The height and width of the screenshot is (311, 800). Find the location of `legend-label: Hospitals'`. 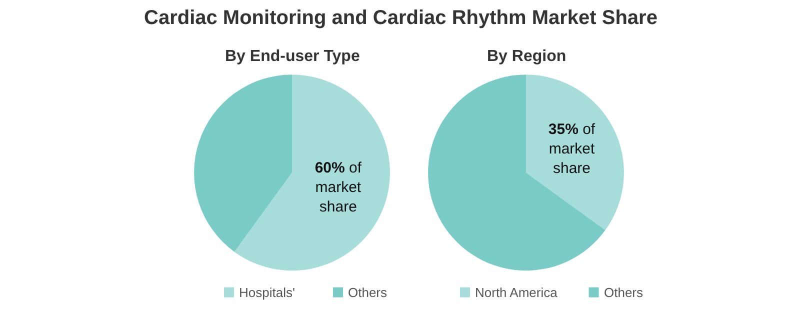

legend-label: Hospitals' is located at coordinates (267, 292).